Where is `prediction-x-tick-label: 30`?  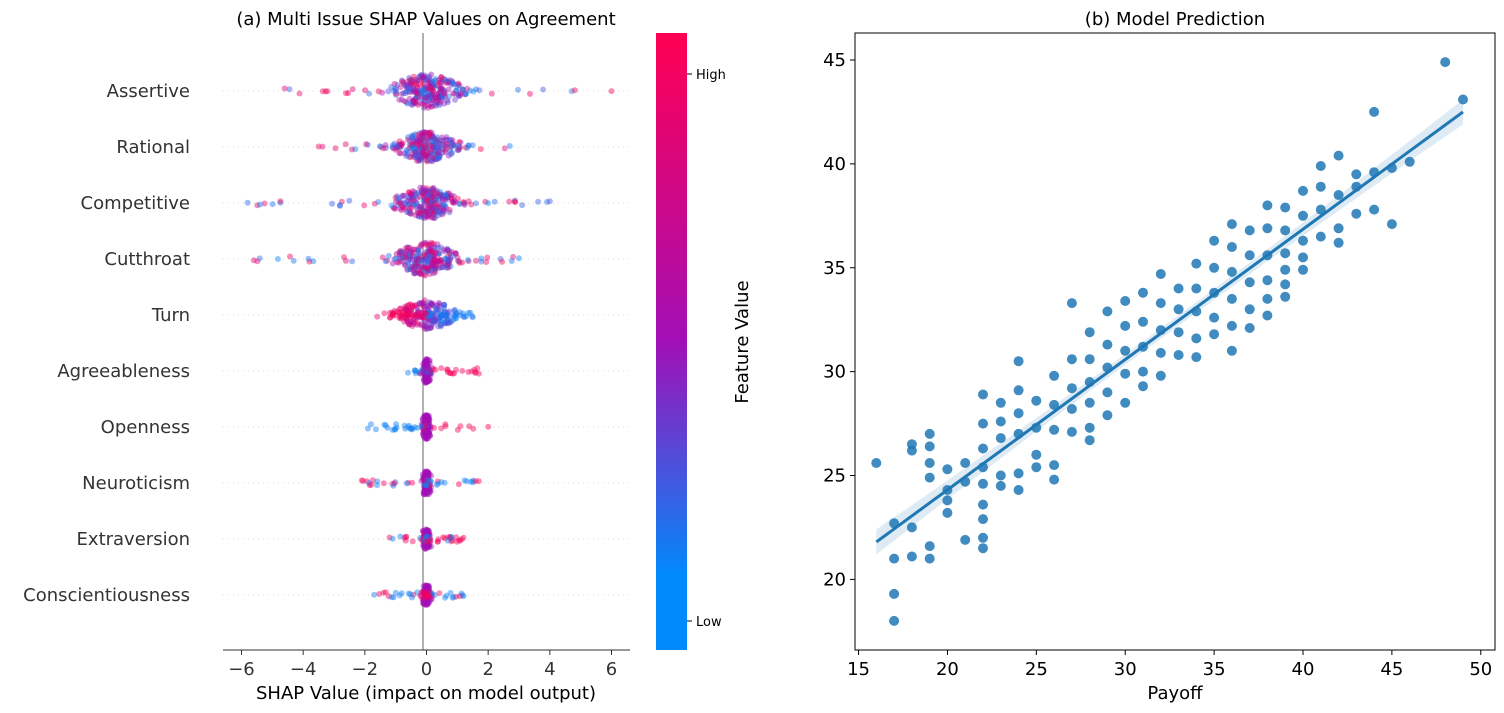
prediction-x-tick-label: 30 is located at coordinates (1125, 669).